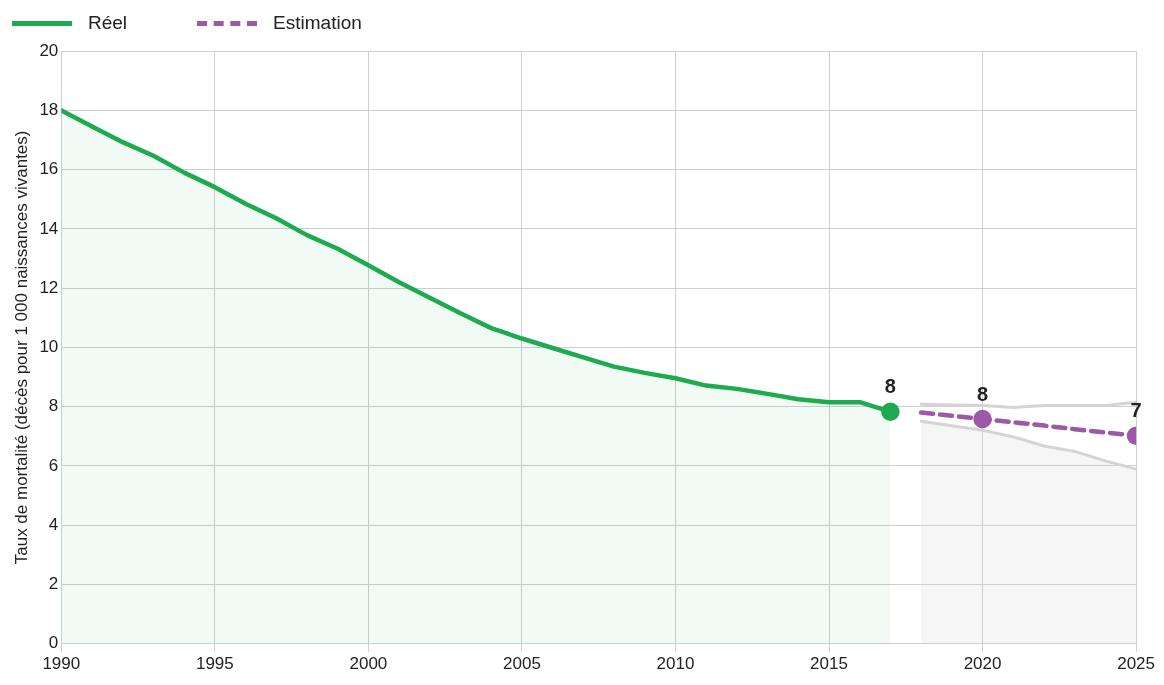  Describe the element at coordinates (49, 228) in the screenshot. I see `y-tick-label: 14` at that location.